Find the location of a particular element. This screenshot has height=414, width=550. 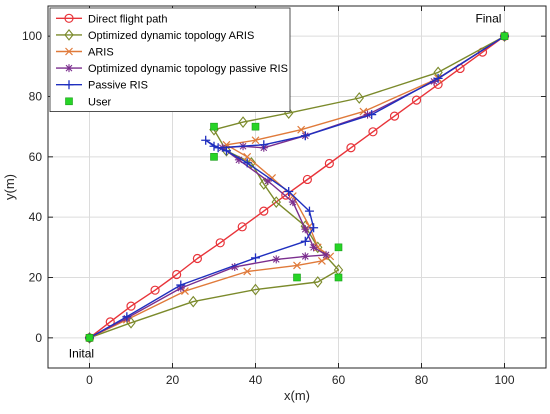

y-tick-label: 20 is located at coordinates (36, 278).